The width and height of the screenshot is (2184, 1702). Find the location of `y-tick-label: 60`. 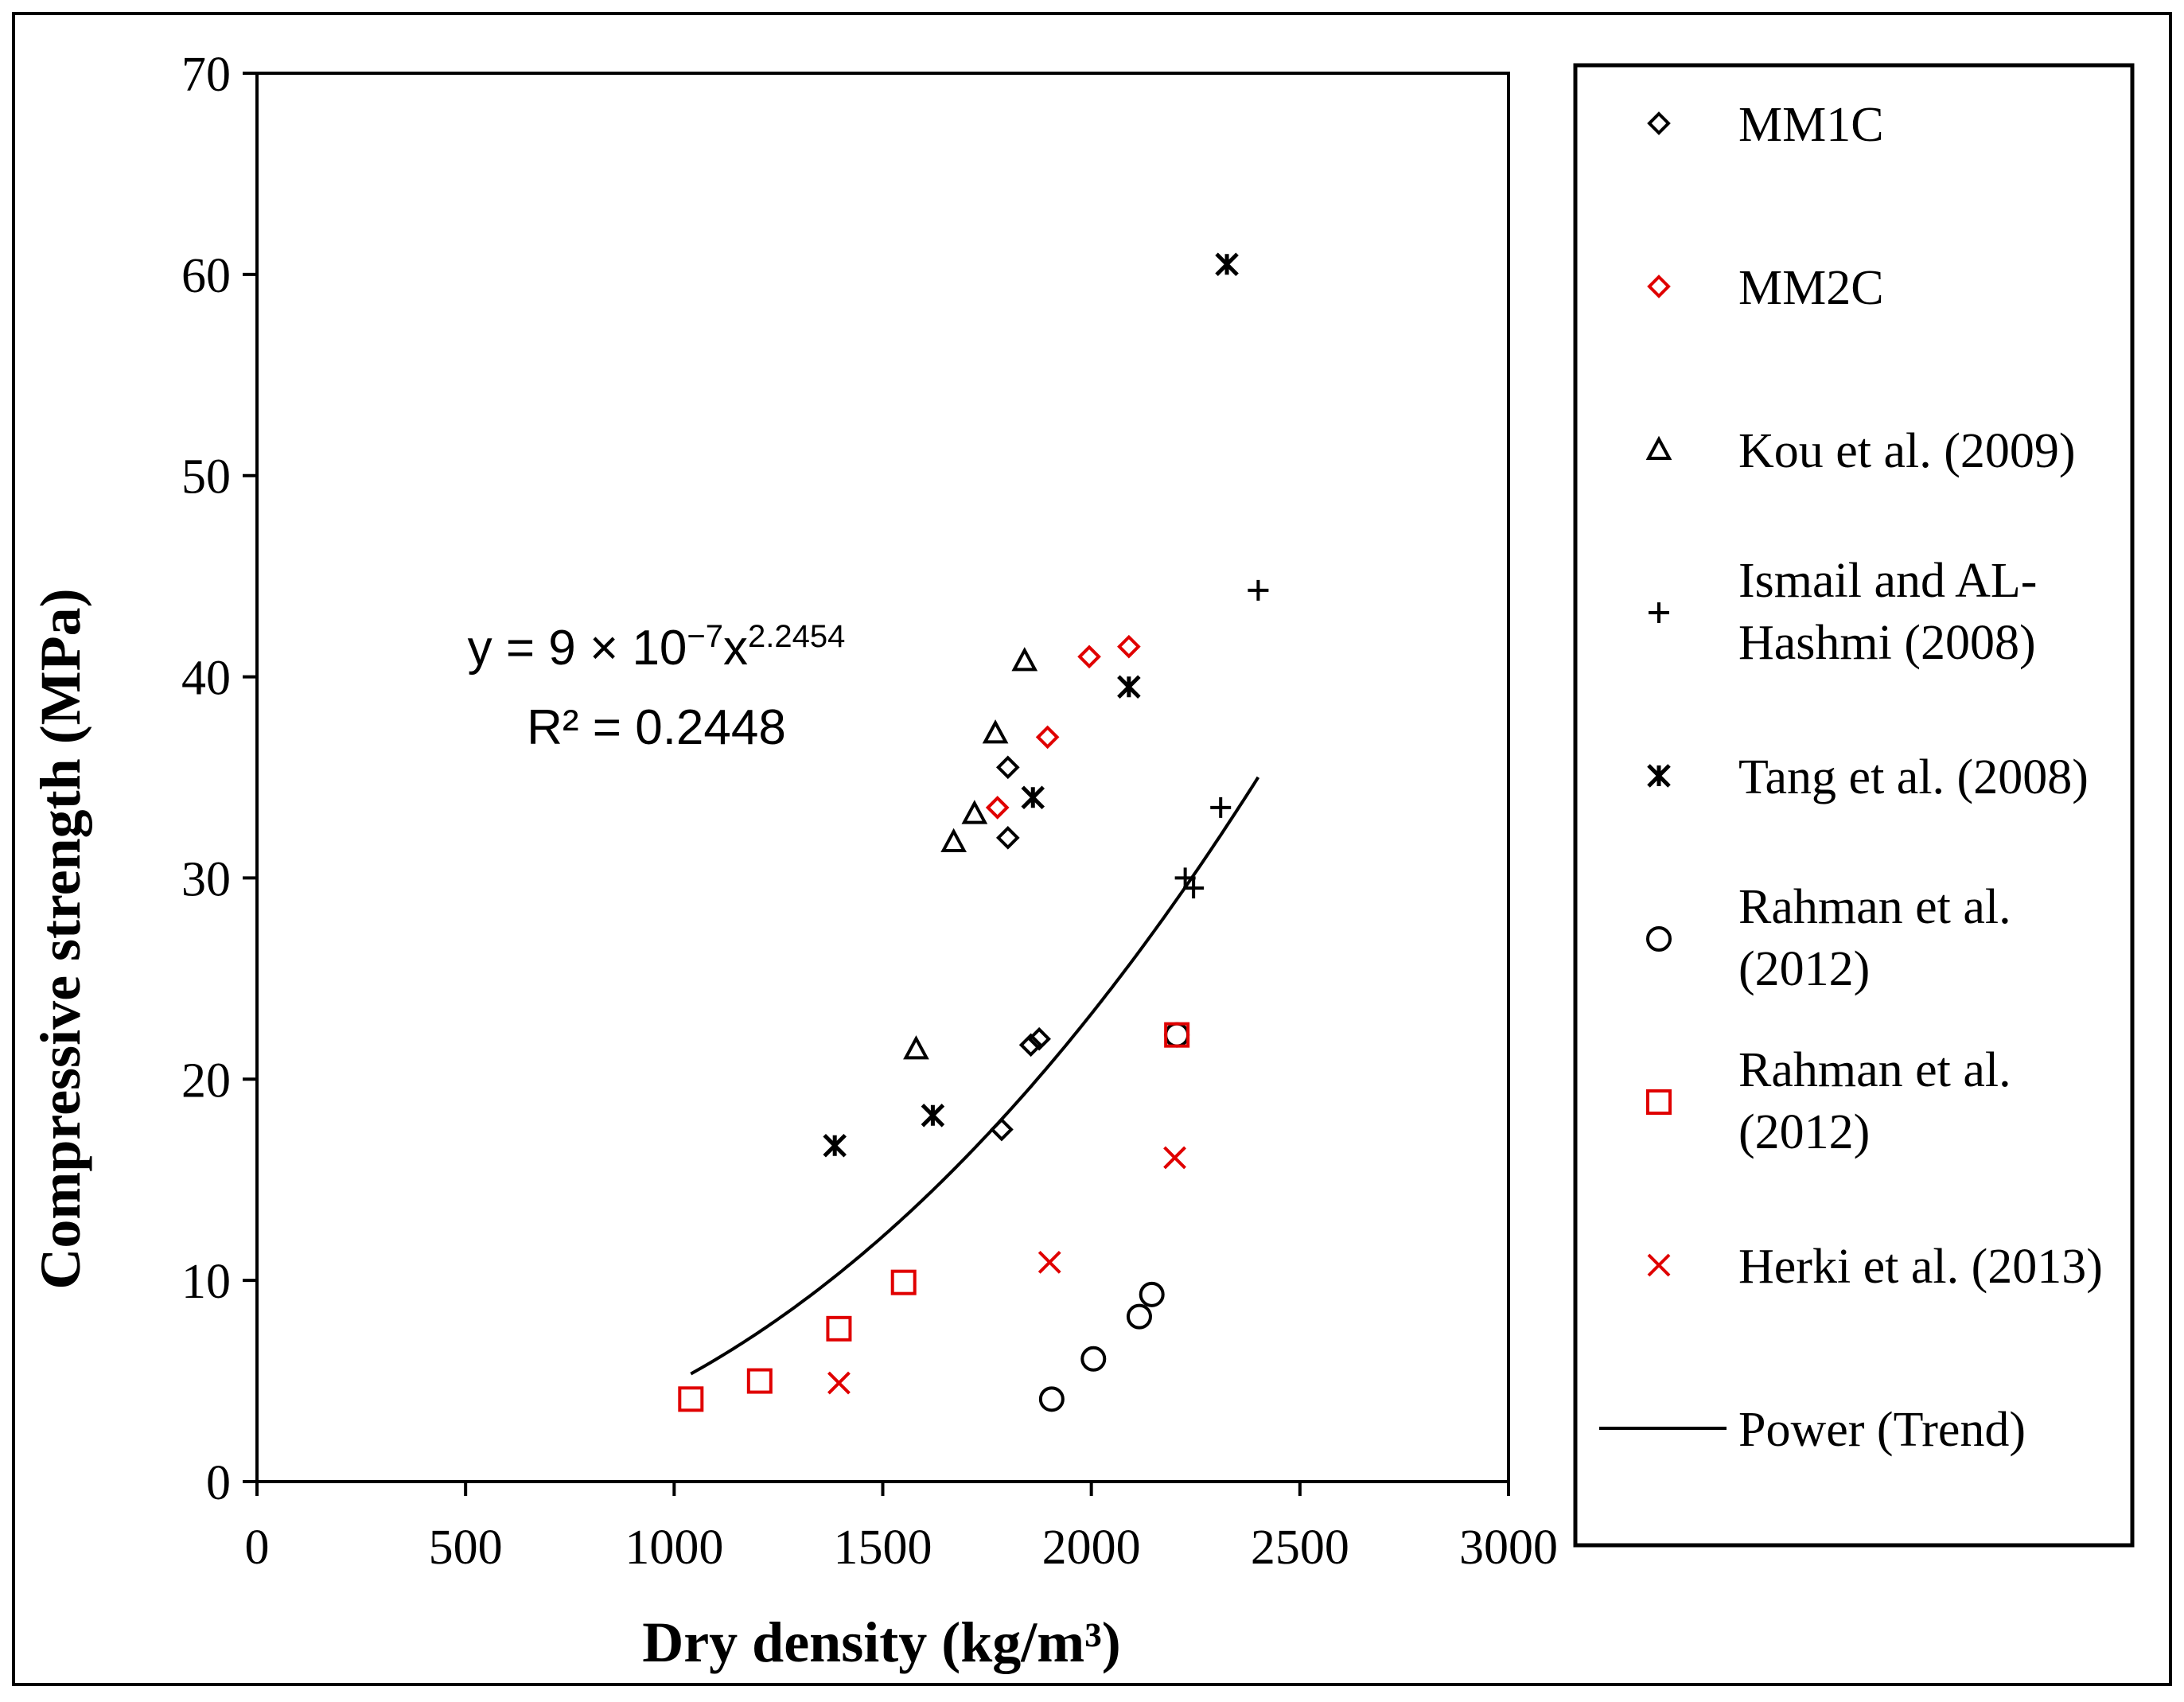

y-tick-label: 60 is located at coordinates (206, 276).